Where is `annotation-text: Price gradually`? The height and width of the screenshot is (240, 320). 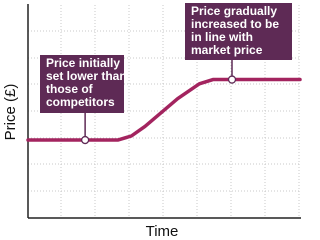
annotation-text: Price gradually is located at coordinates (234, 11).